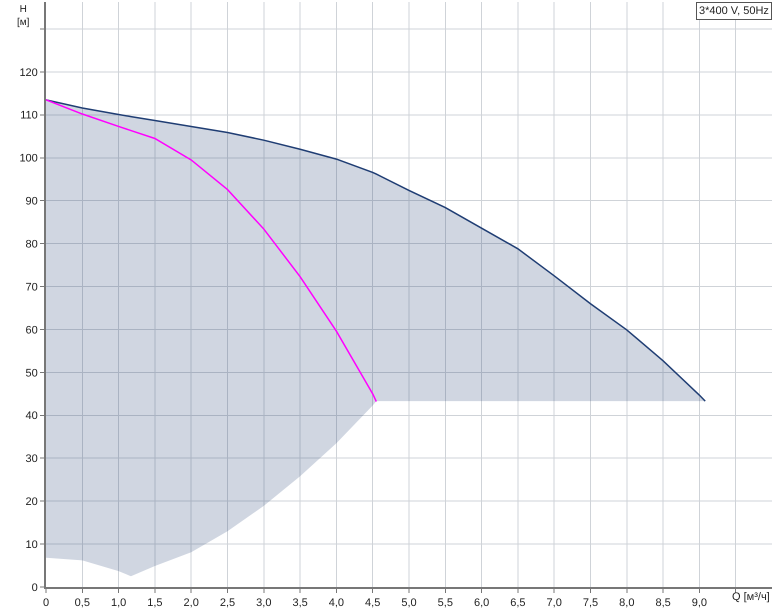 This screenshot has height=611, width=774. Describe the element at coordinates (663, 603) in the screenshot. I see `x-tick-label: 8,5` at that location.